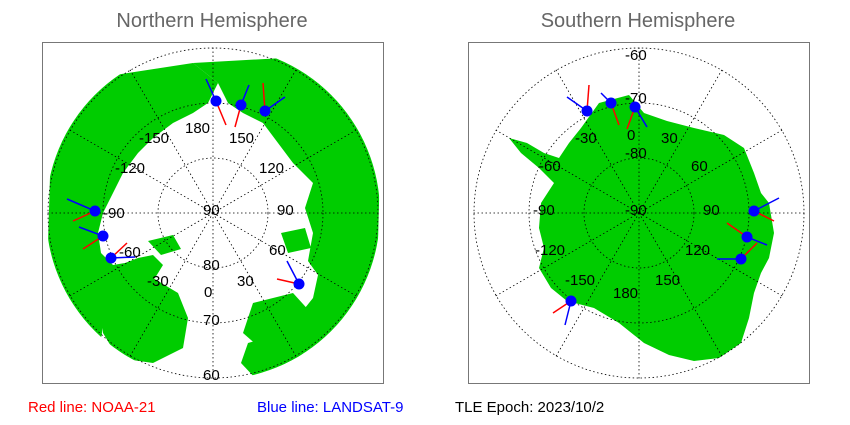  I want to click on lon-label-minus60: -60, so click(550, 166).